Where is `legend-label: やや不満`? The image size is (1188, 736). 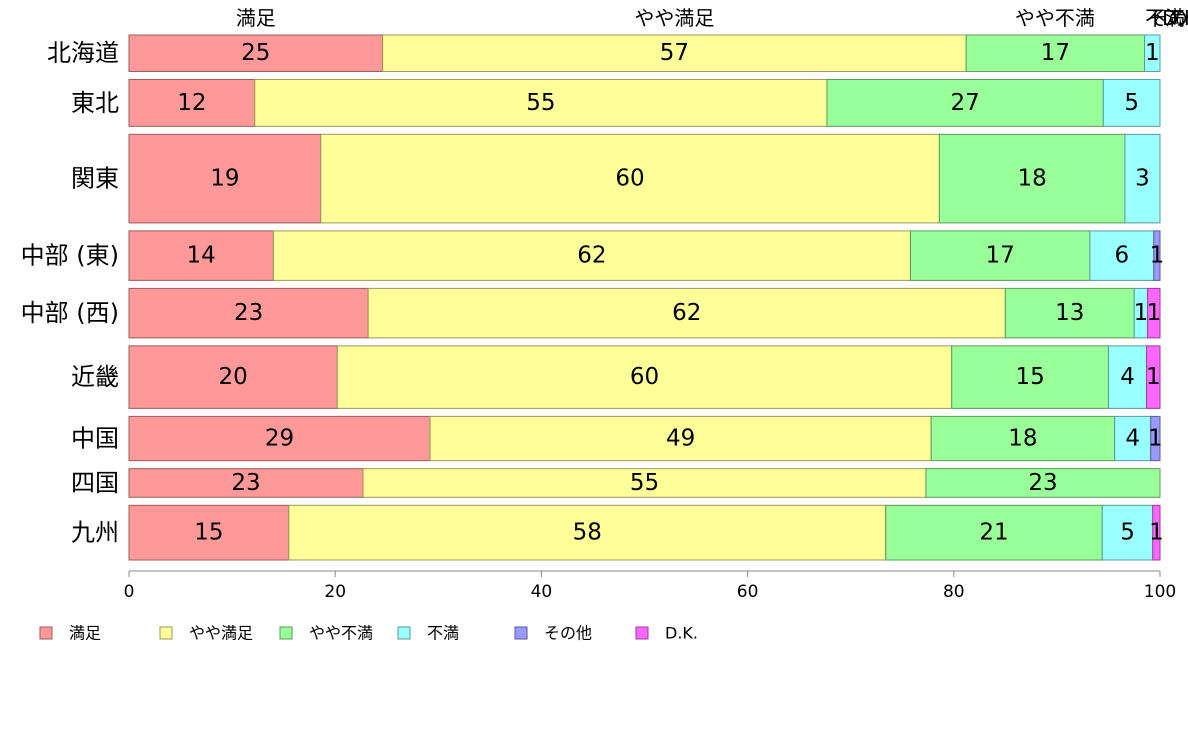 legend-label: やや不満 is located at coordinates (341, 633).